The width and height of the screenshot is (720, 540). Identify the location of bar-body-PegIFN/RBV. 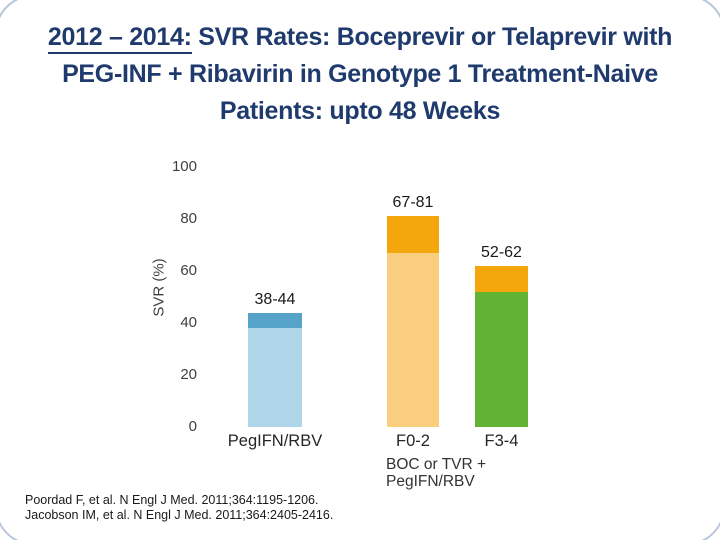
(275, 377).